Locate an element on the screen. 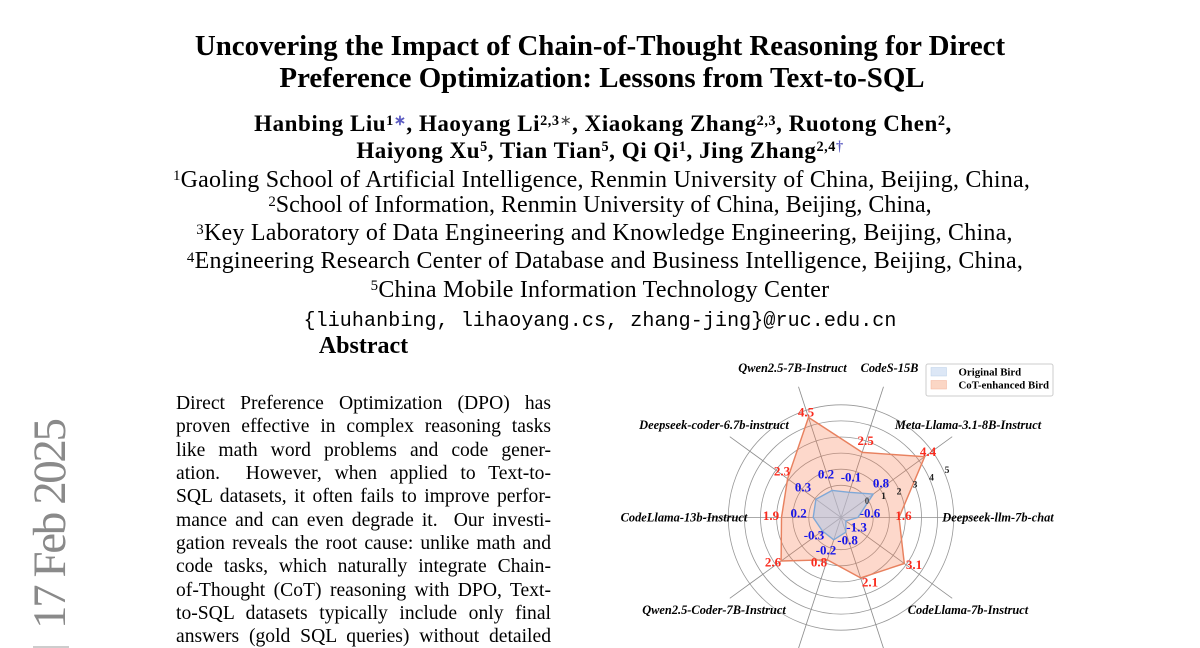 The width and height of the screenshot is (1200, 648). svg-text: 3.1 is located at coordinates (914, 564).